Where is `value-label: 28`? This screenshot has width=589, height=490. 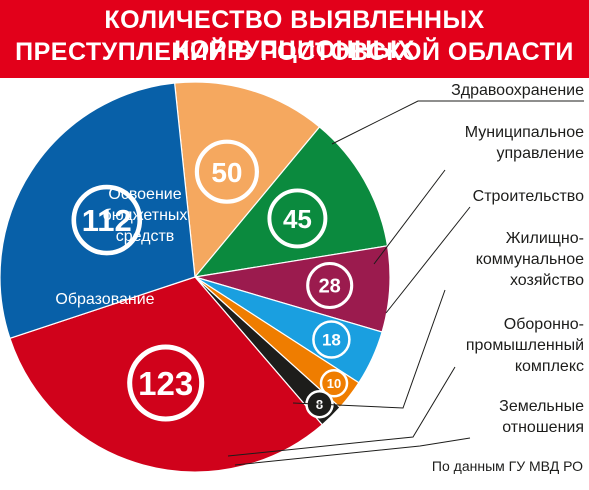
value-label: 28 is located at coordinates (330, 287).